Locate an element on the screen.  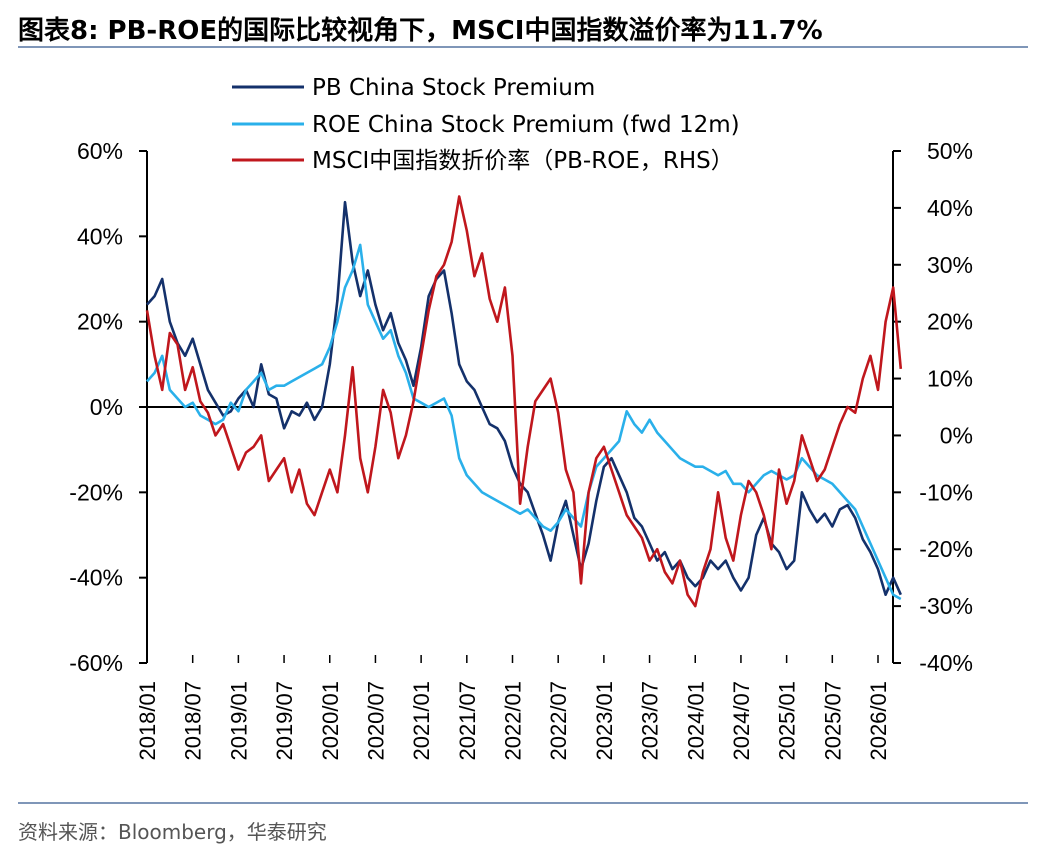
right-tick-label: 50% is located at coordinates (950, 151).